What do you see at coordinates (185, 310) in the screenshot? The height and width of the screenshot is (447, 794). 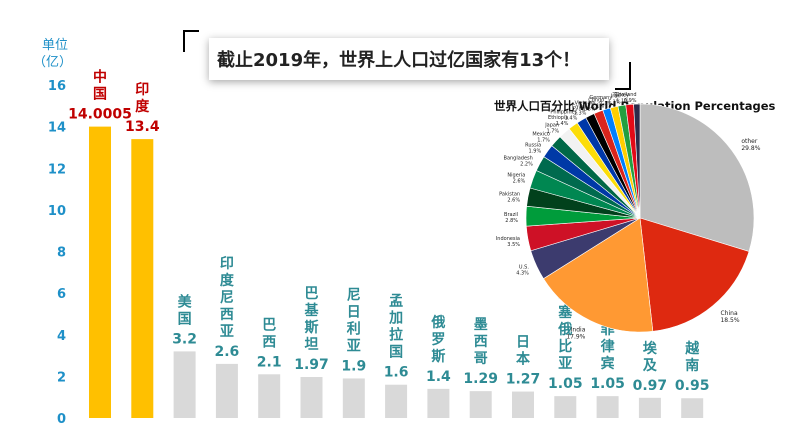 I see `bar-category-label: 美国` at bounding box center [185, 310].